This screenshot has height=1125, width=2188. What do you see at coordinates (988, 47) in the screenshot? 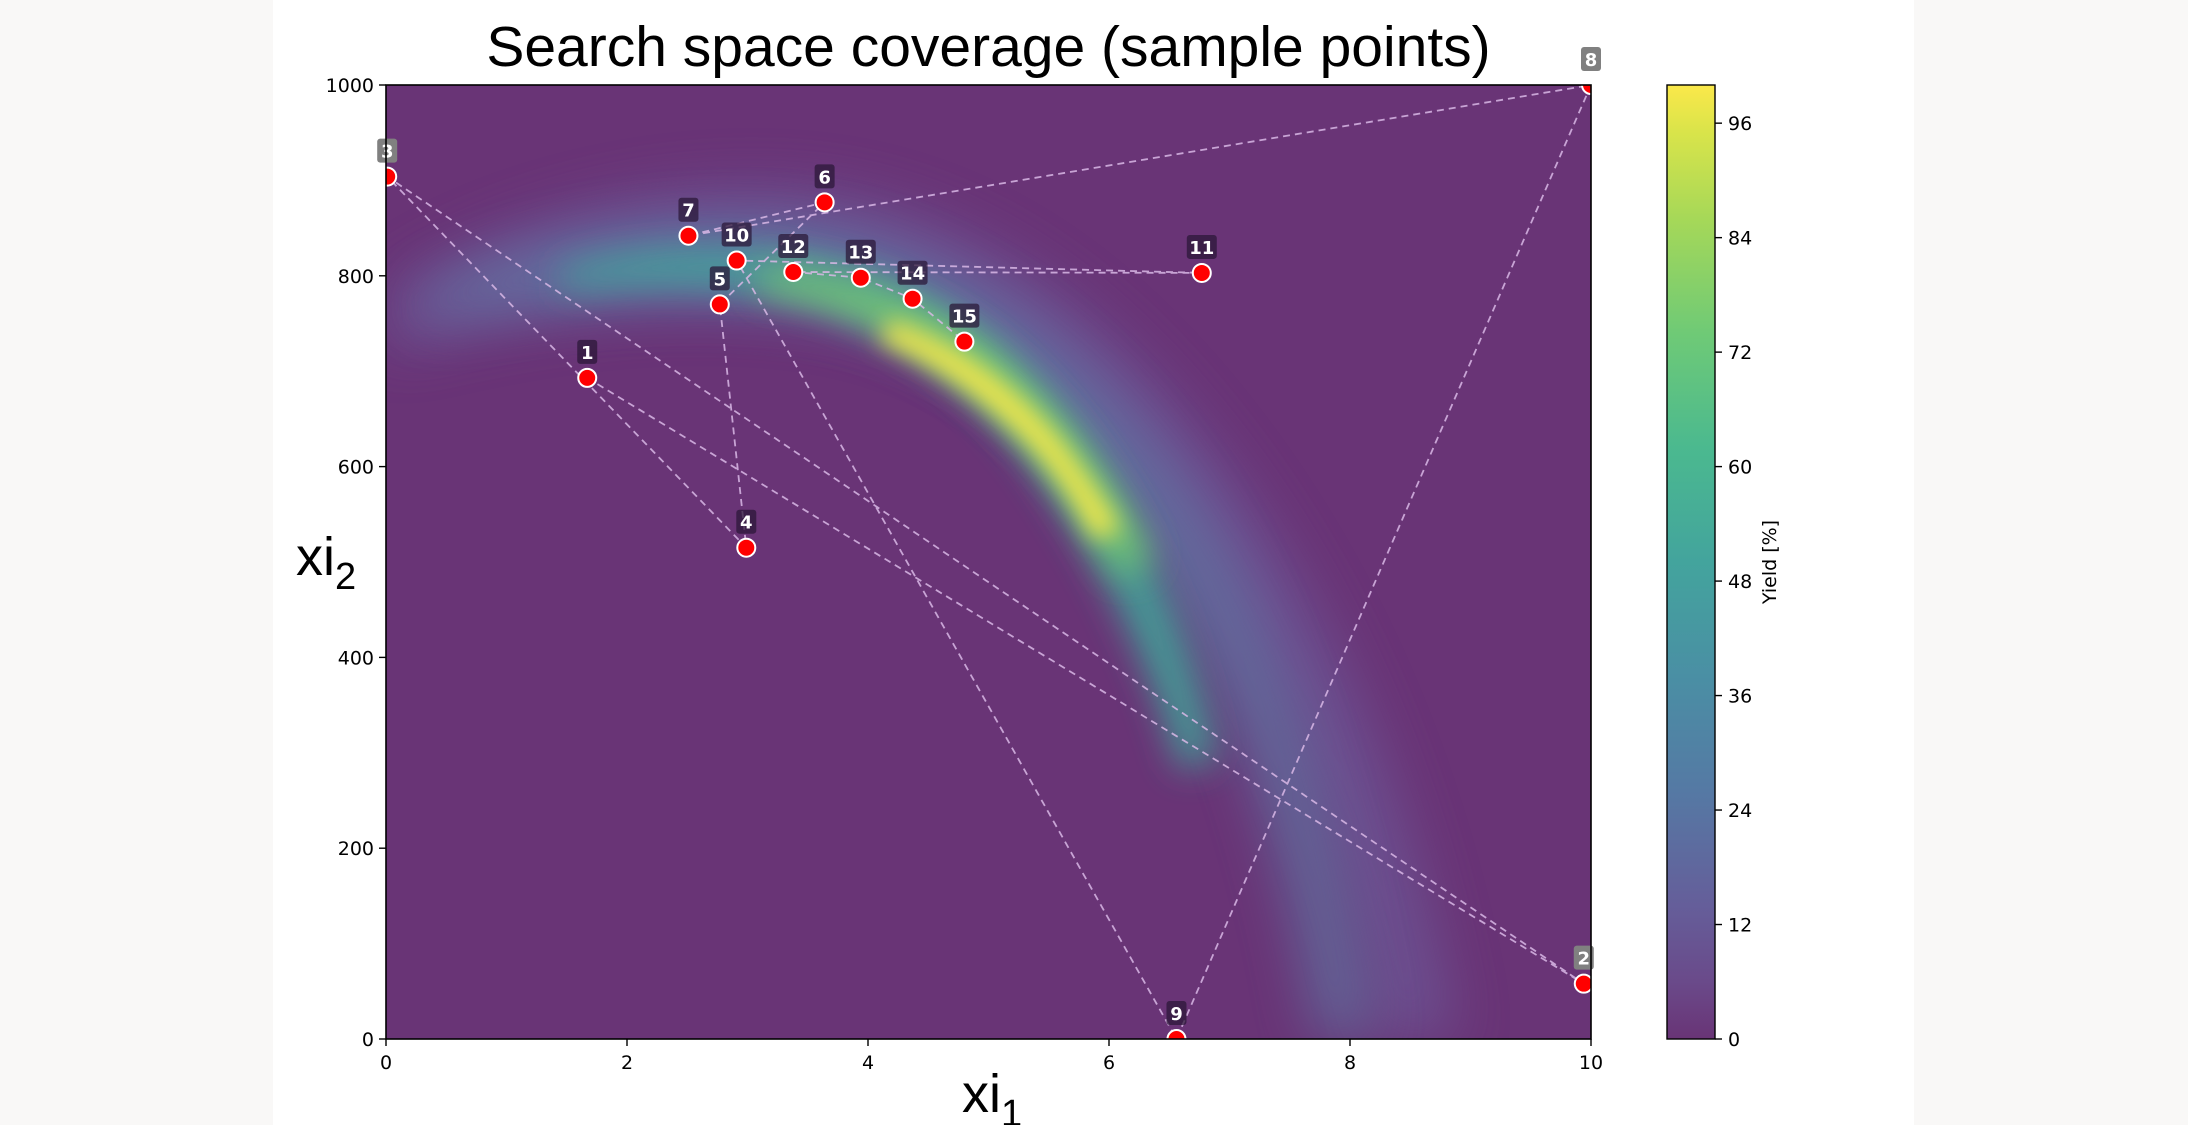
I see `chart-title: Search space coverage (sample points)` at bounding box center [988, 47].